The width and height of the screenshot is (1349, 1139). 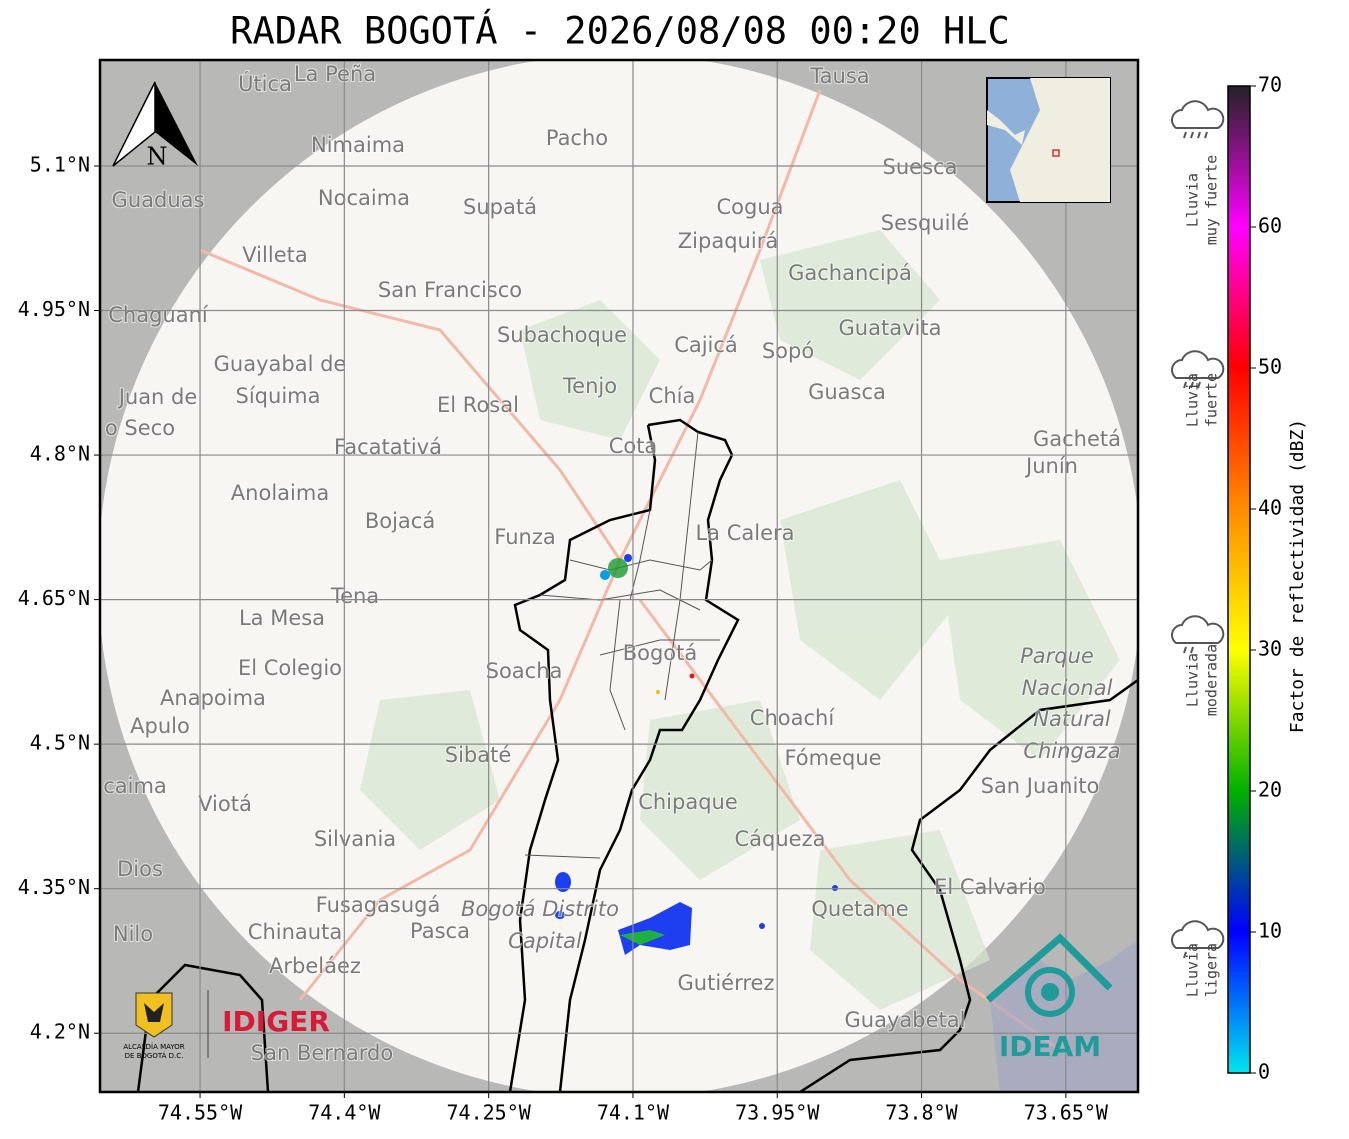 What do you see at coordinates (322, 1053) in the screenshot?
I see `place-label: San Bernardo` at bounding box center [322, 1053].